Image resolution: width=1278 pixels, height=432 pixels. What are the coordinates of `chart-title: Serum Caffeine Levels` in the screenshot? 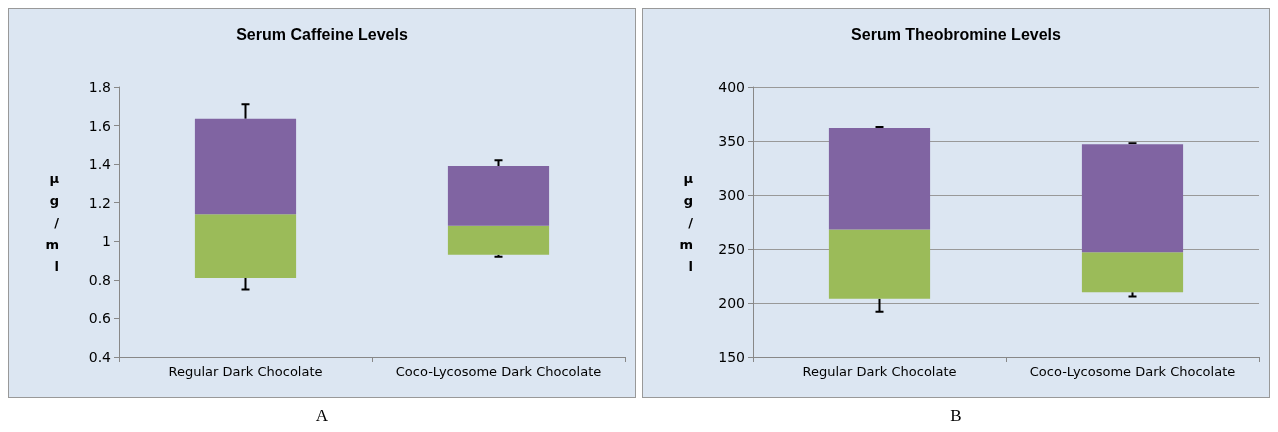 It's located at (322, 34).